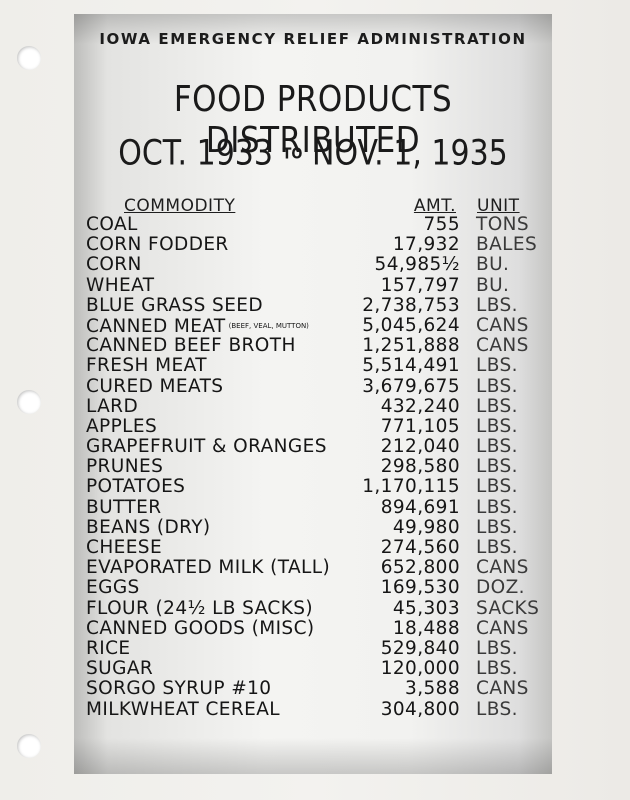 The width and height of the screenshot is (630, 800). What do you see at coordinates (313, 406) in the screenshot?
I see `table-row: LARD 432,240 LBS.` at bounding box center [313, 406].